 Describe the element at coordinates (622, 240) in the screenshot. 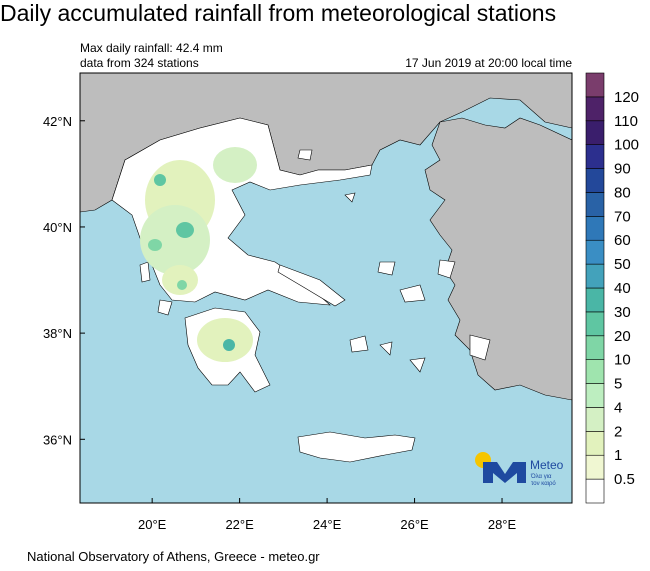

I see `colorbar-label: 60` at that location.